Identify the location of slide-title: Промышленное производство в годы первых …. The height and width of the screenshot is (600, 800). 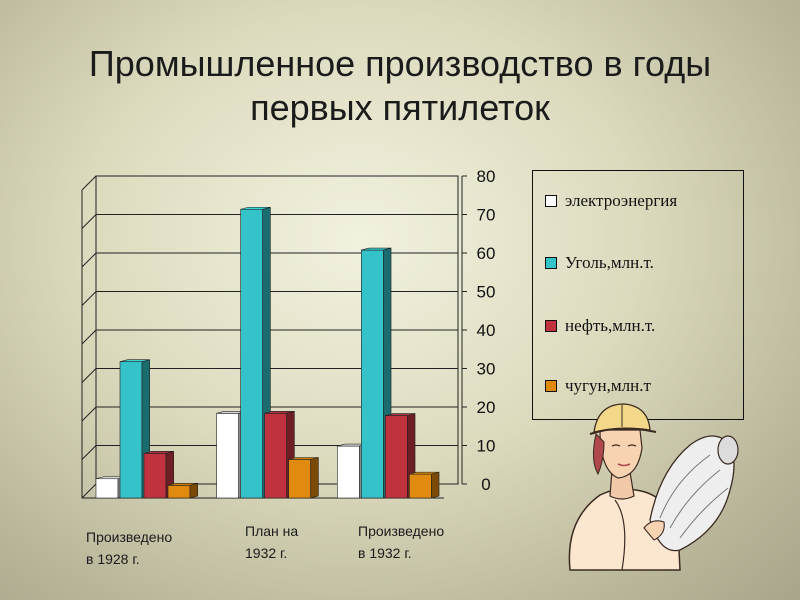
(400, 85).